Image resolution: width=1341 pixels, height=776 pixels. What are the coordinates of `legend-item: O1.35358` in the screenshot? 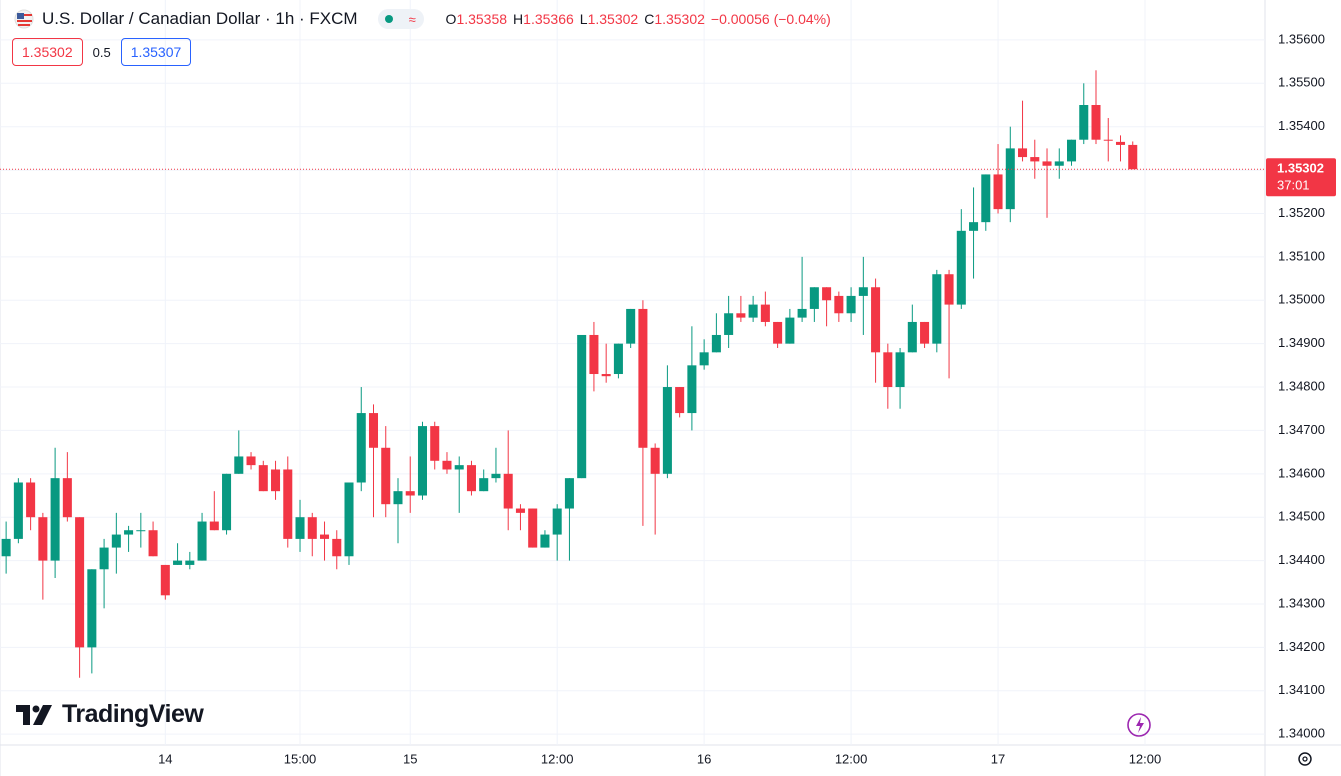 It's located at (477, 19).